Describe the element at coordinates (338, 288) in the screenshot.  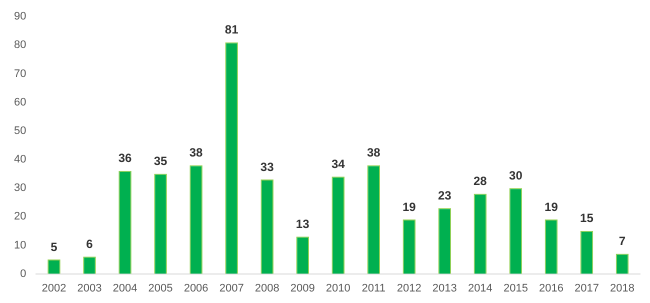
I see `x-tick-label: 2010` at that location.